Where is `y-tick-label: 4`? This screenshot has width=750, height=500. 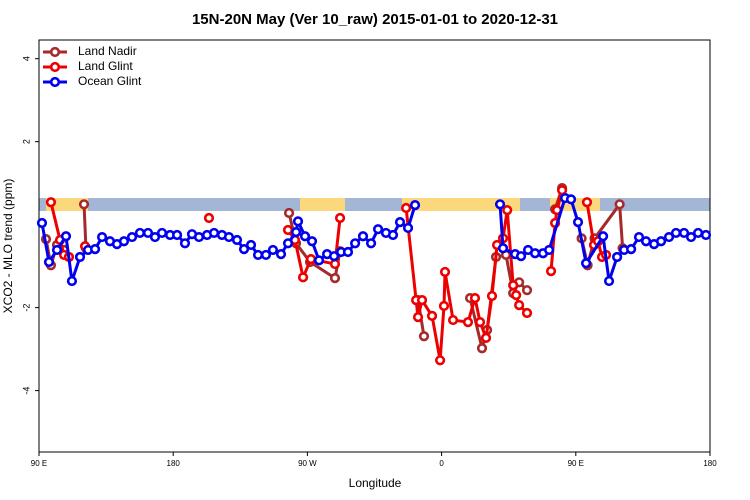 y-tick-label: 4 is located at coordinates (26, 58).